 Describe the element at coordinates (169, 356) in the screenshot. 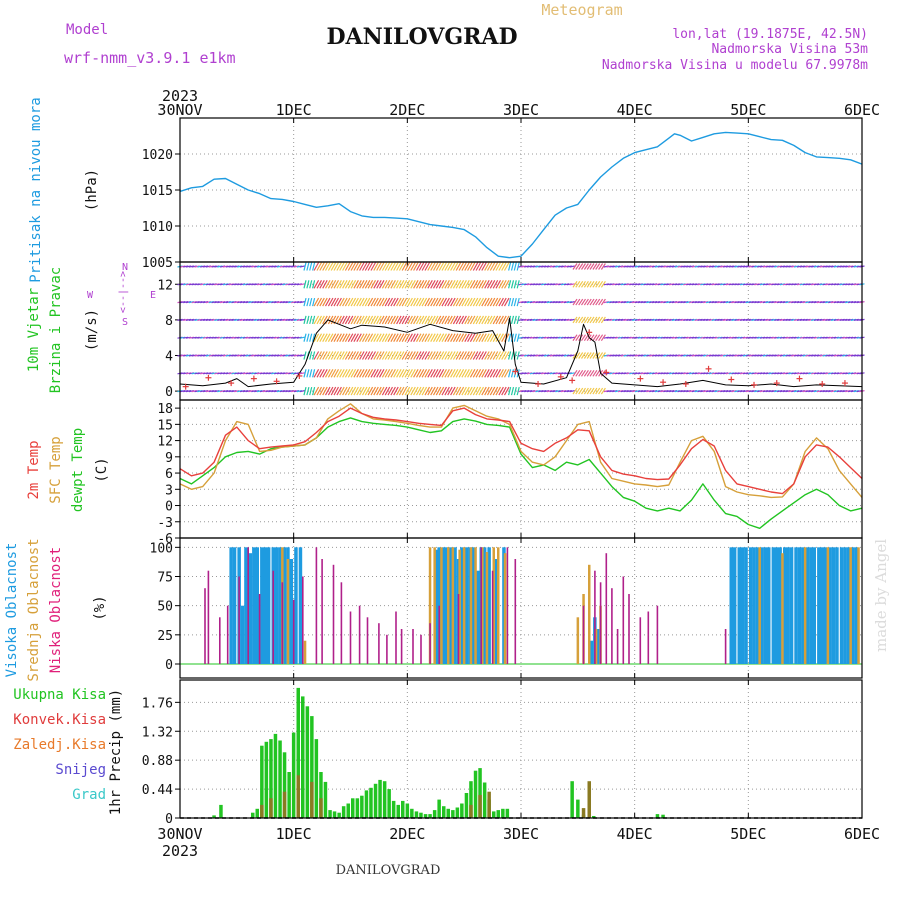

I see `wind-ytick-label: 4` at that location.